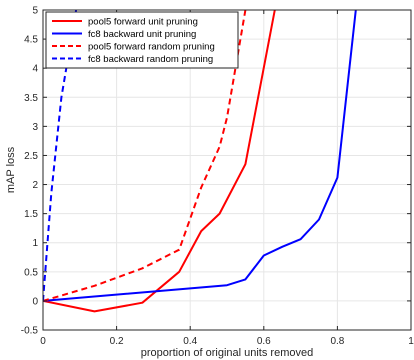  I want to click on x-tick-label: 0.2, so click(117, 341).